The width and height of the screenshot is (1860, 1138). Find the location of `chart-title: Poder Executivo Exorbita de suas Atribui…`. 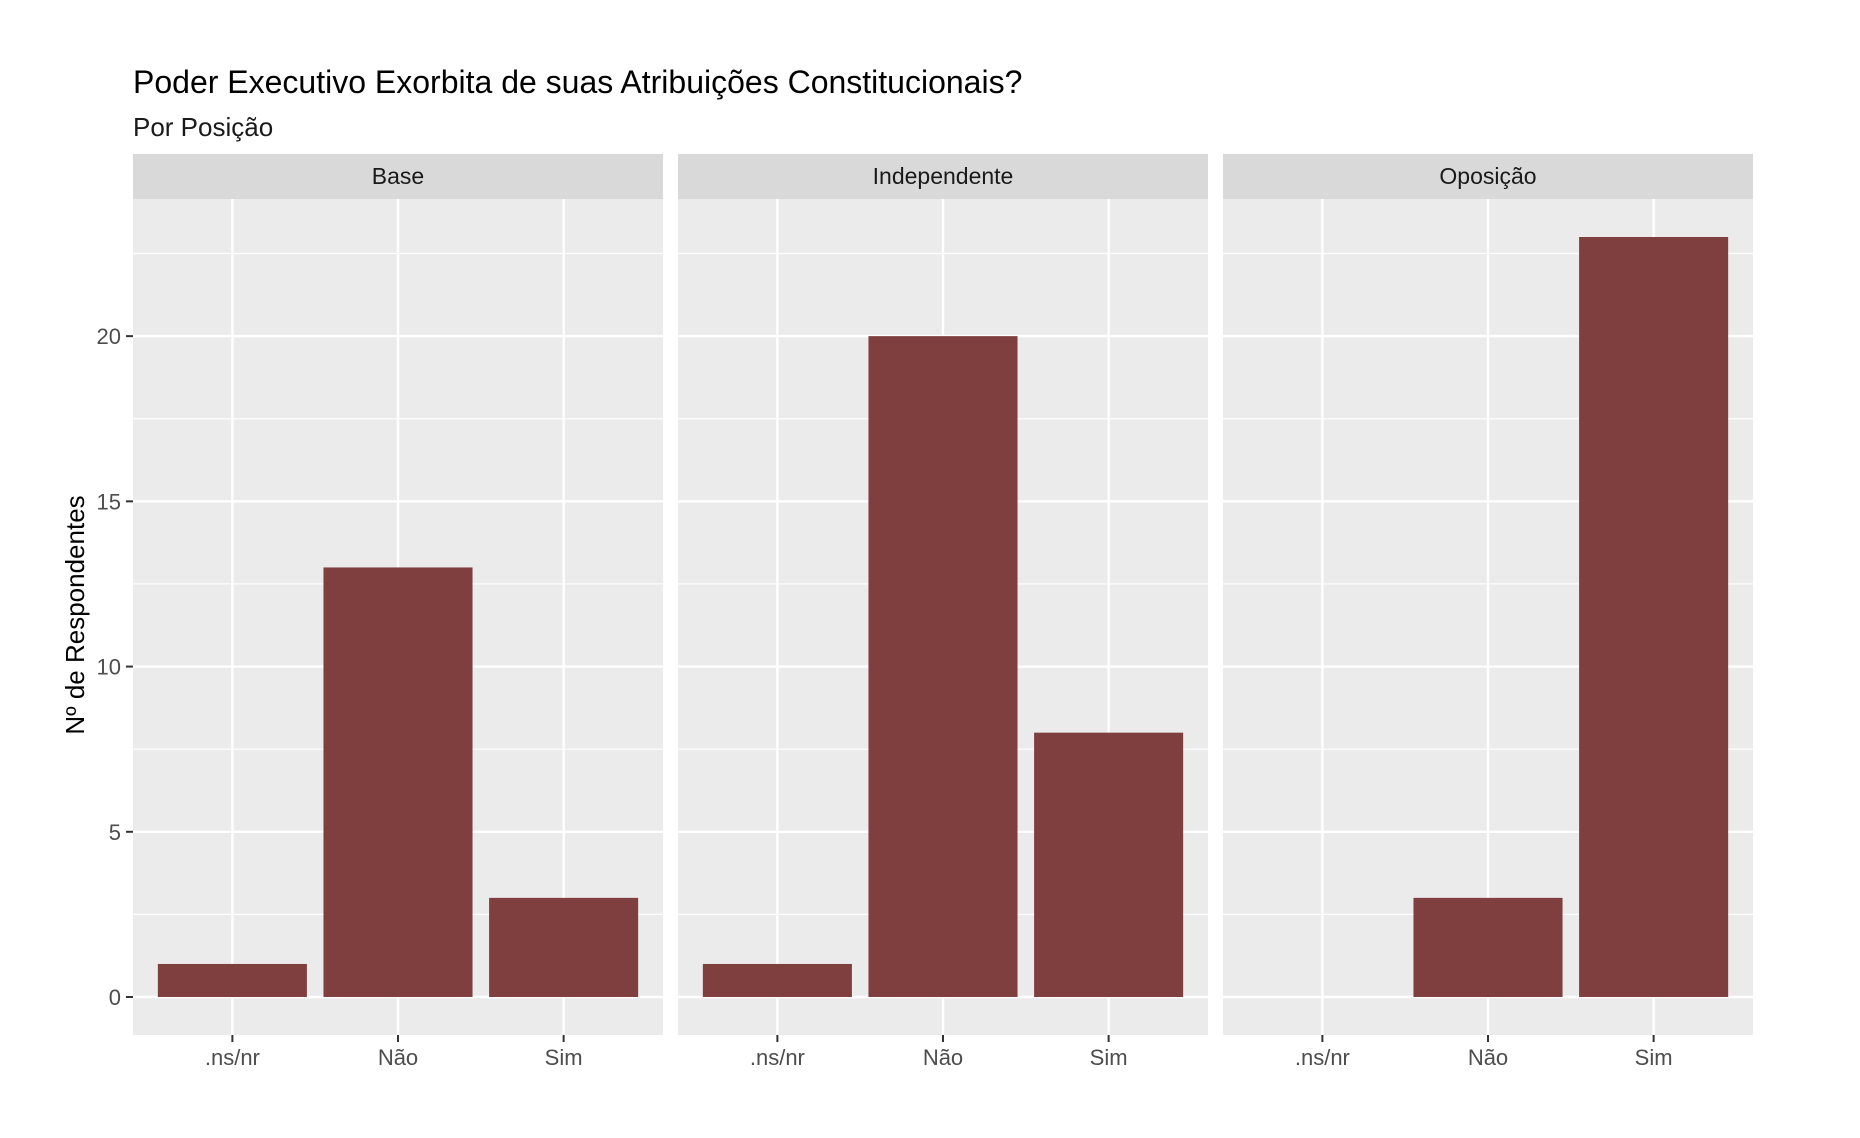

chart-title: Poder Executivo Exorbita de suas Atribui… is located at coordinates (577, 82).